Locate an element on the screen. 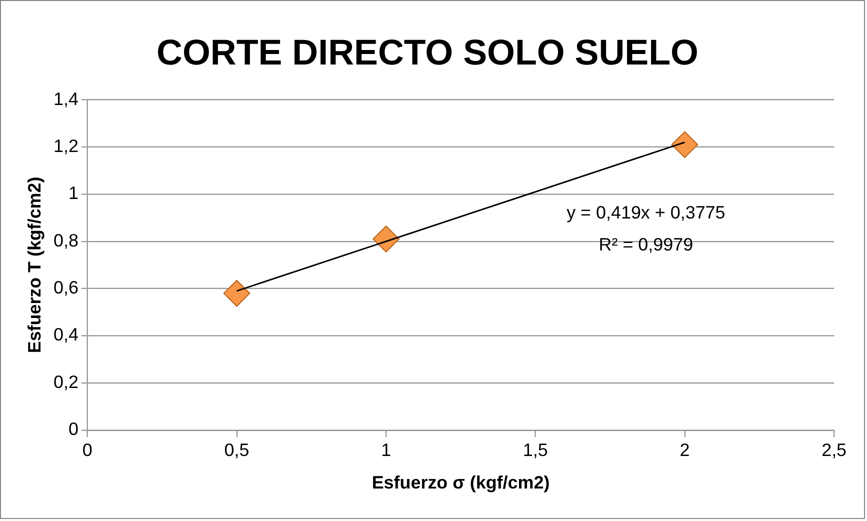  chart-title: CORTE DIRECTO SOLO SUELO is located at coordinates (427, 52).